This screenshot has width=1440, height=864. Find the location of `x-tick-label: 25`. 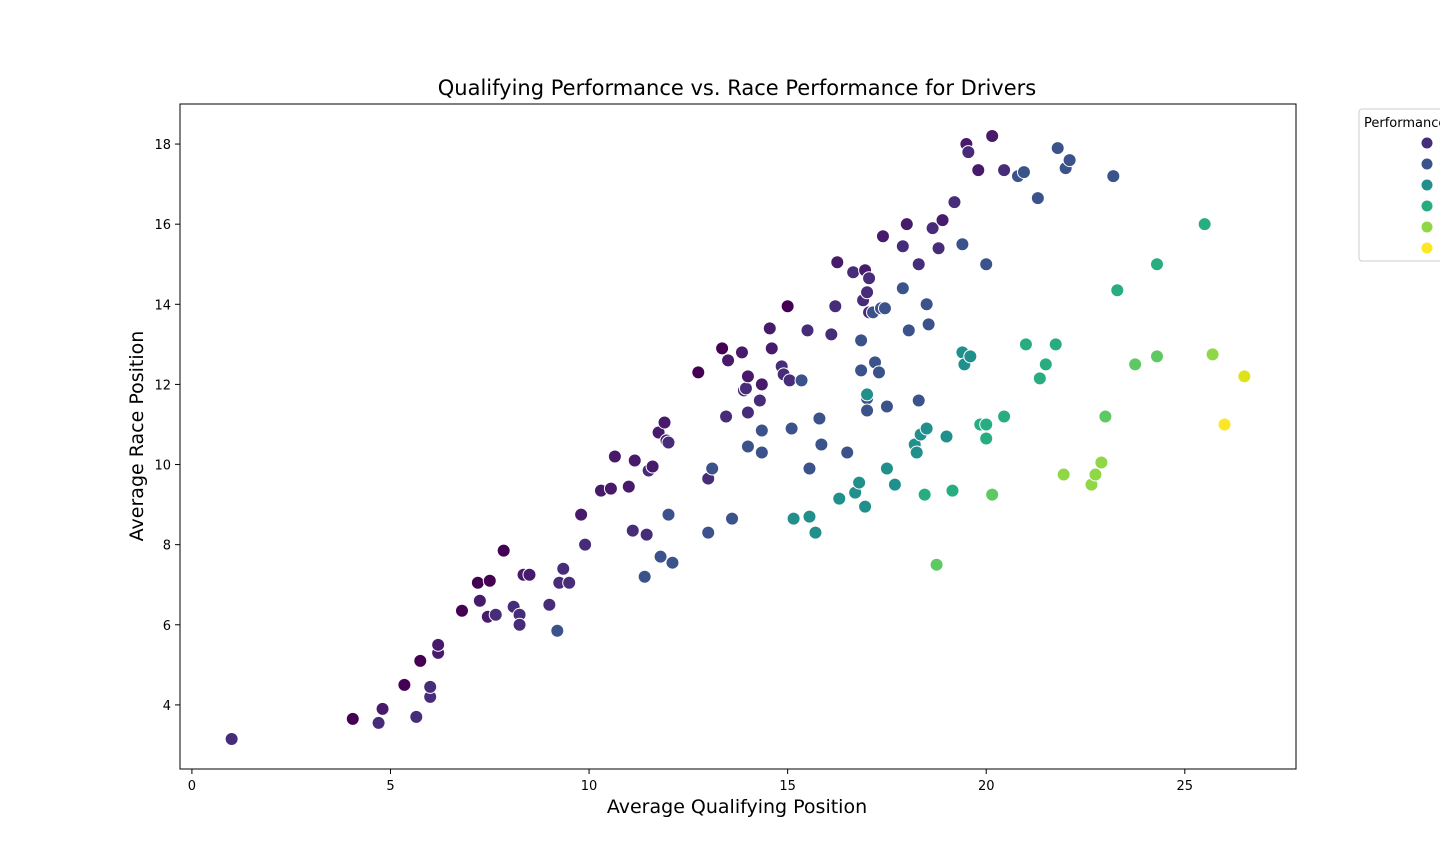

x-tick-label: 25 is located at coordinates (1185, 786).